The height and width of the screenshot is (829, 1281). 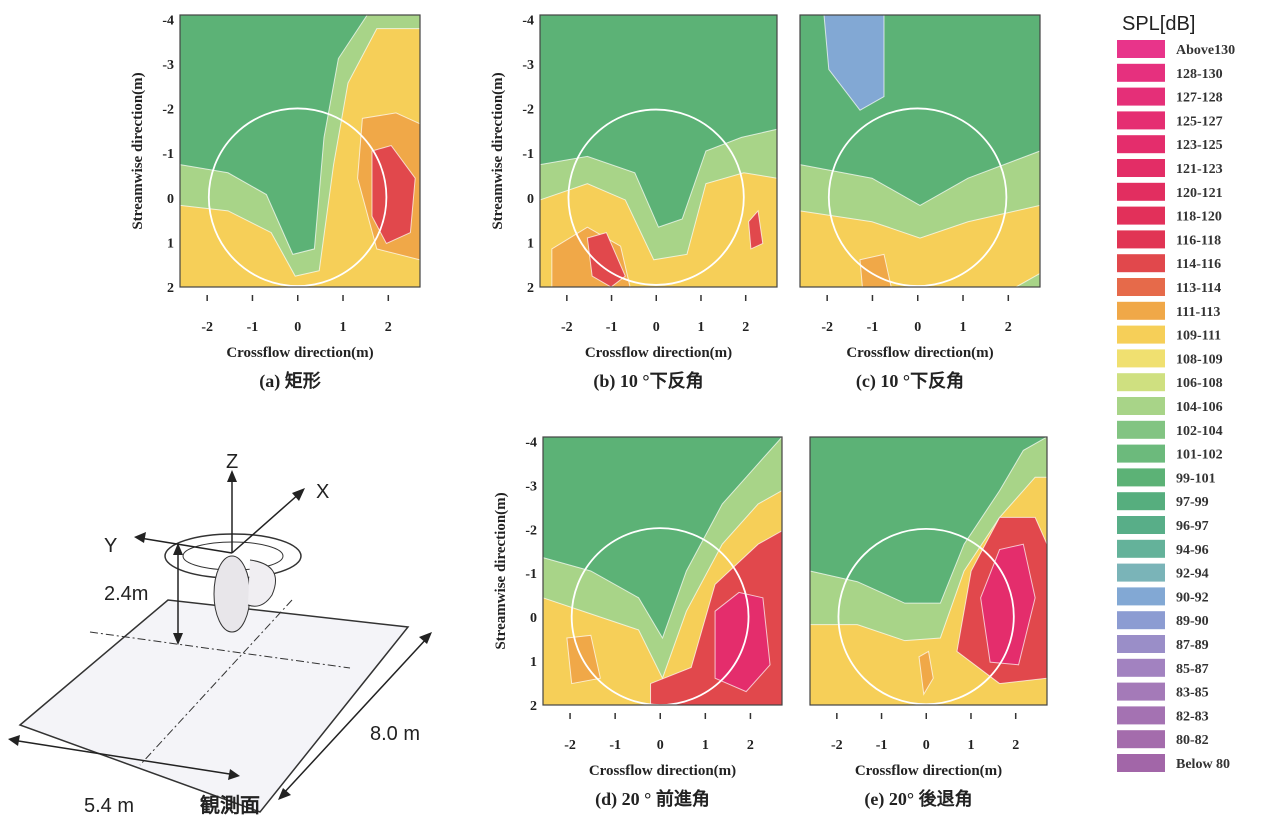 I want to click on legend-title: SPL[dB], so click(x=1158, y=24).